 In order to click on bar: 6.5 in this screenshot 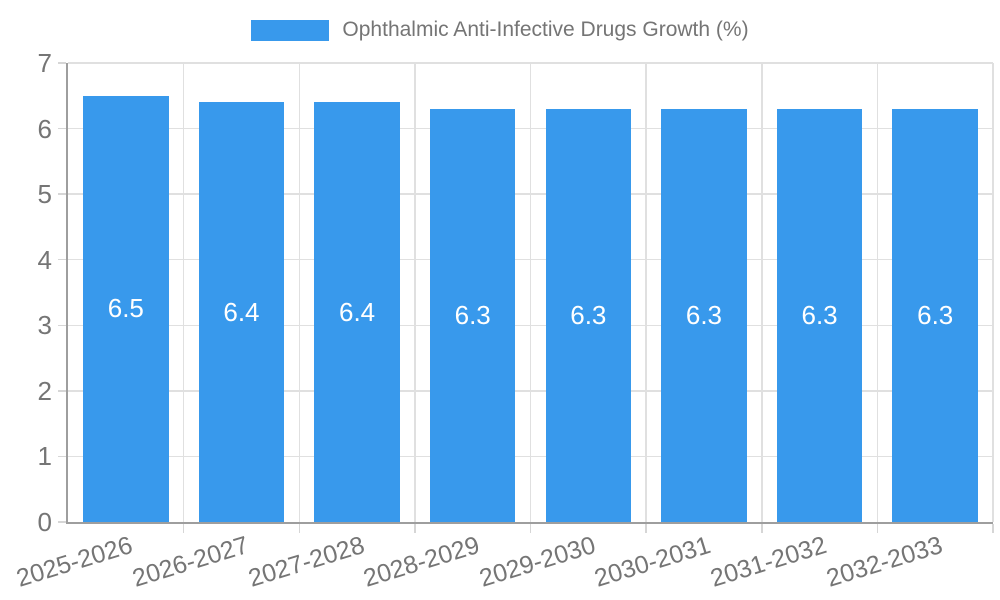, I will do `click(126, 308)`.